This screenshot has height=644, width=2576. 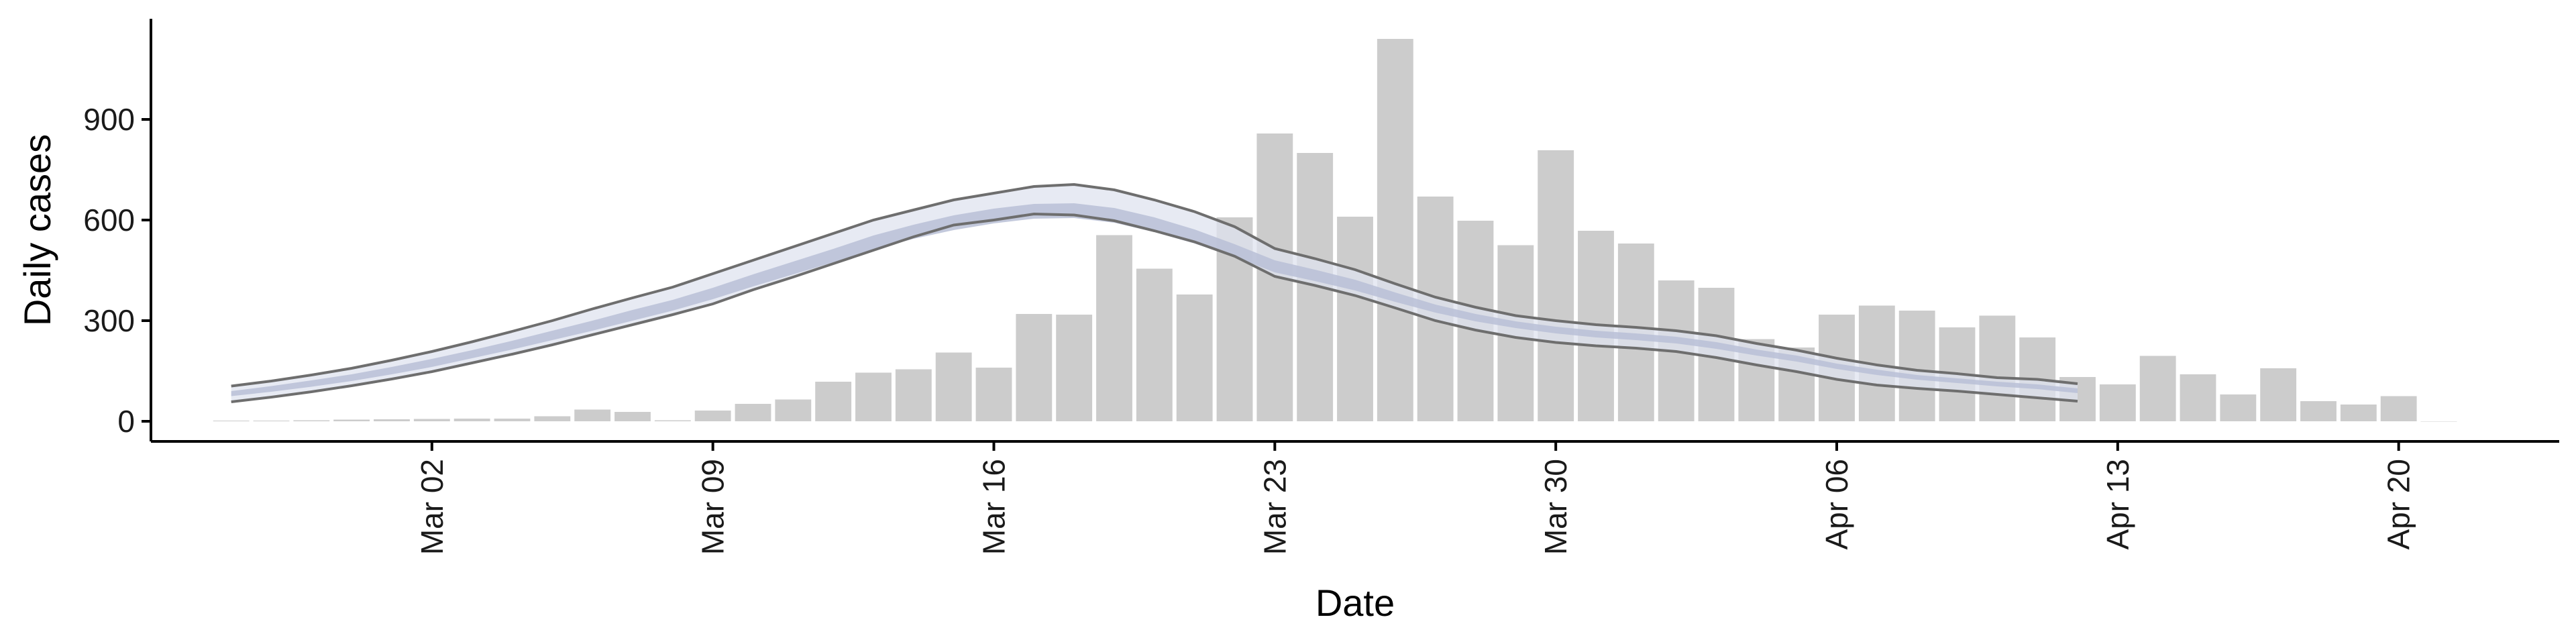 What do you see at coordinates (994, 507) in the screenshot?
I see `x-tick-label: Mar 16` at bounding box center [994, 507].